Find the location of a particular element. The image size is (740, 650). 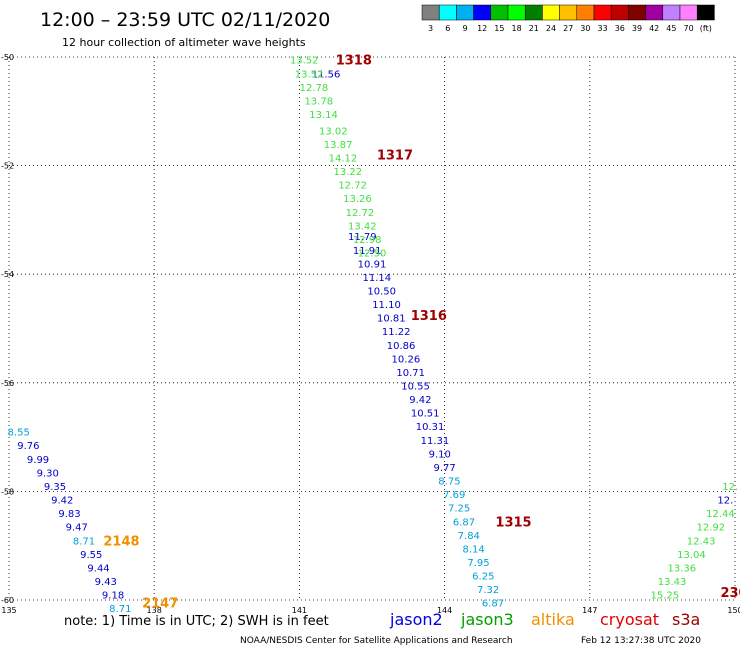

data-point-label: 12.44 is located at coordinates (720, 514).